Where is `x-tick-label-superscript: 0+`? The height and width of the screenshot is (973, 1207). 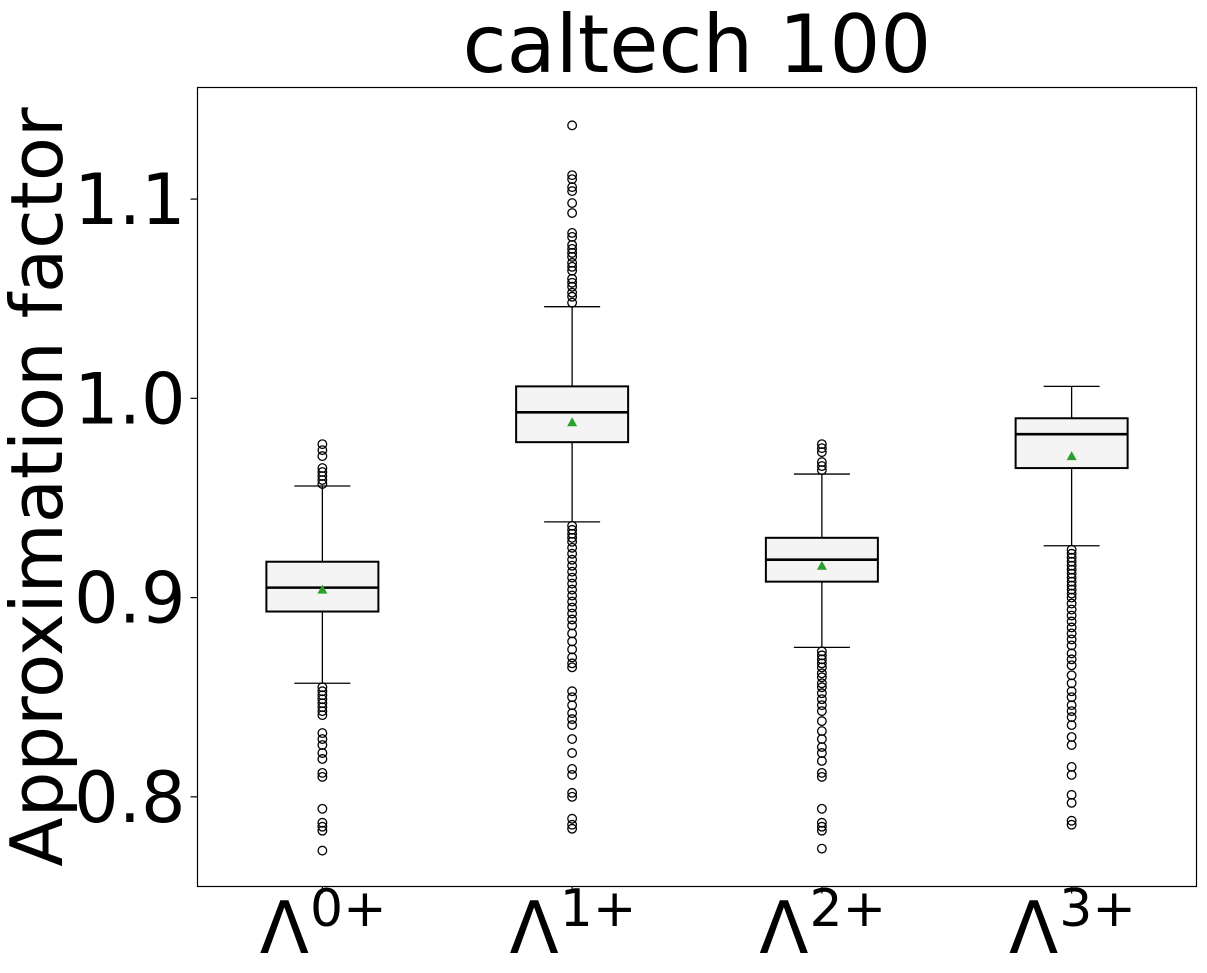 x-tick-label-superscript: 0+ is located at coordinates (348, 909).